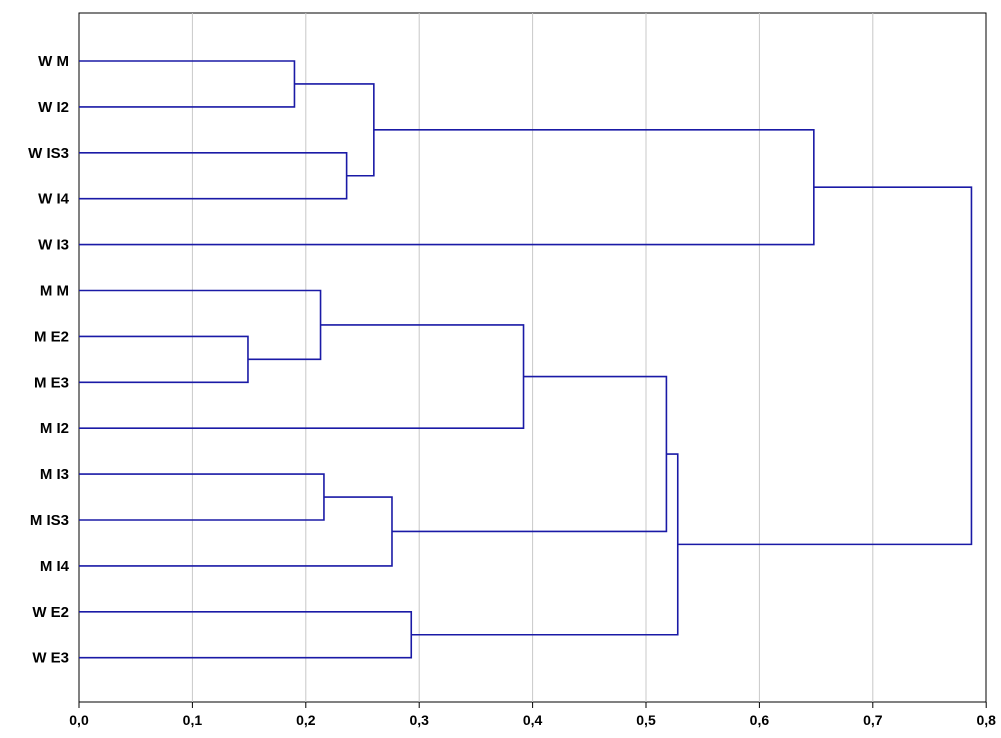 This screenshot has width=1001, height=738. I want to click on leaf-label: M E2, so click(51, 336).